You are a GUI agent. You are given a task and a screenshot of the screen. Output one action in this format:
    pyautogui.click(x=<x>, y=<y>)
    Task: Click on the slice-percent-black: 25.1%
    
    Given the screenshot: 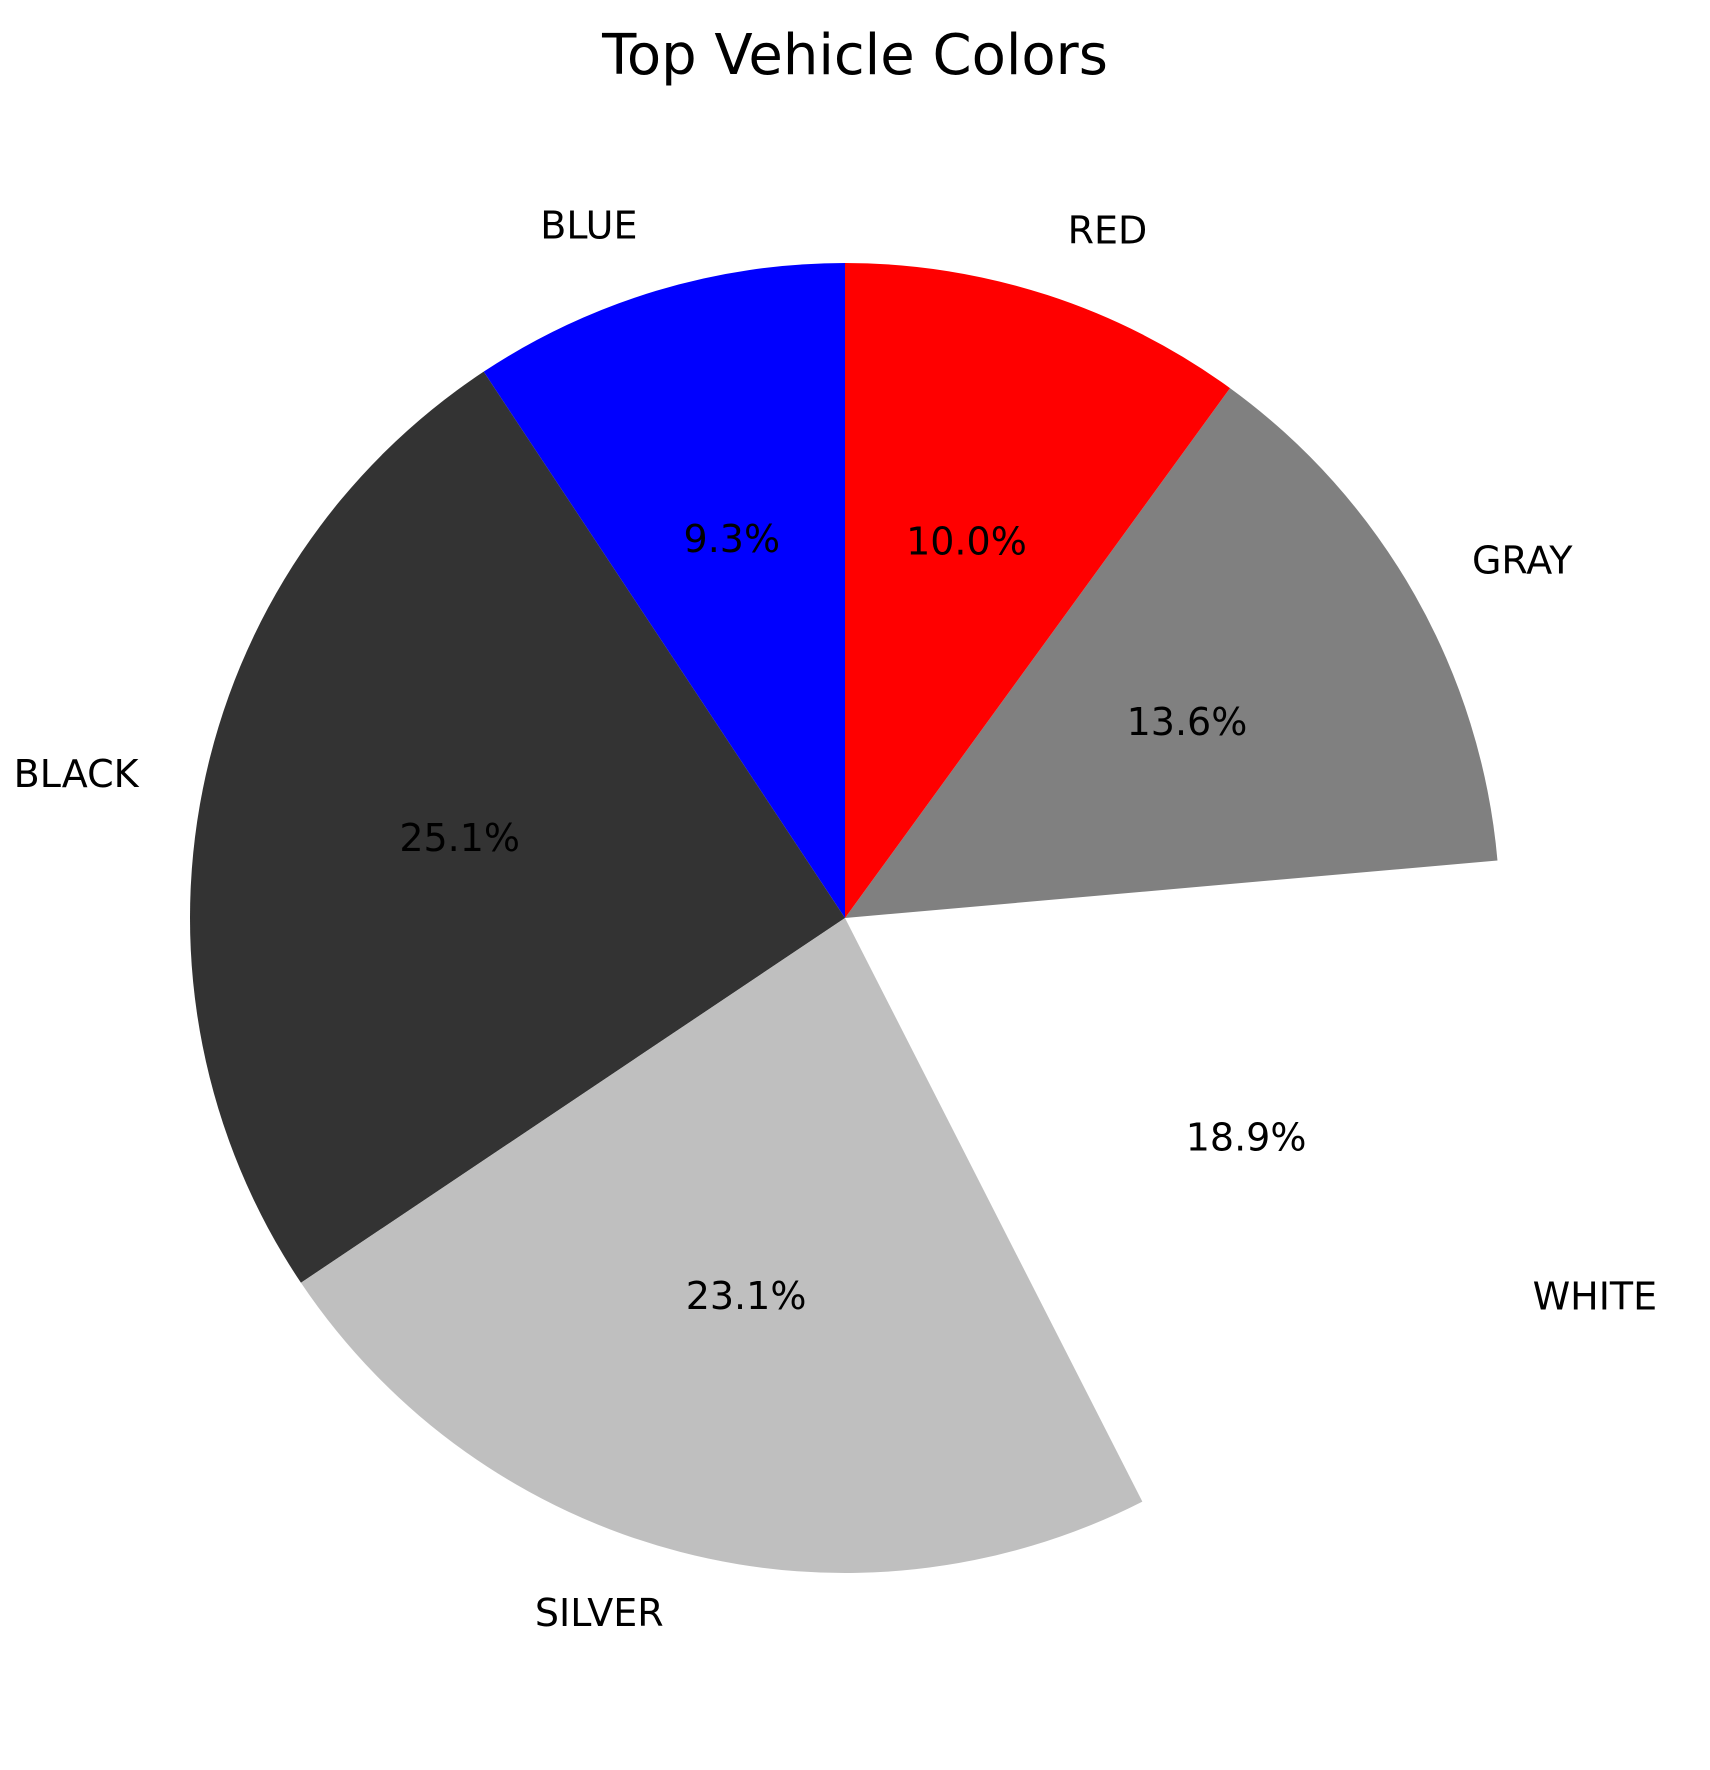 What is the action you would take?
    pyautogui.click(x=459, y=838)
    